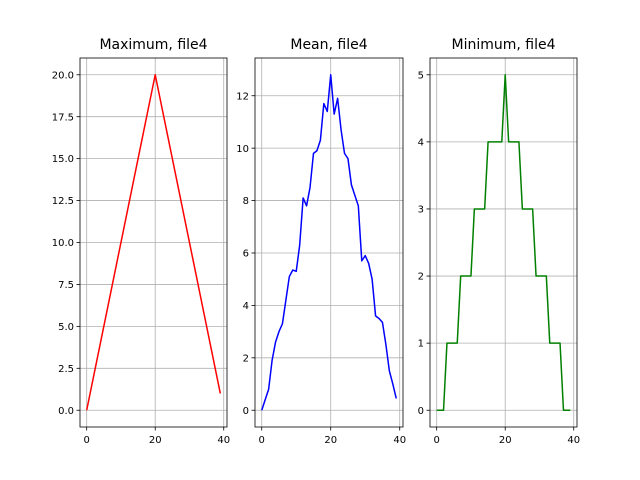 This screenshot has width=640, height=480. I want to click on y-tick-label: 10, so click(242, 149).